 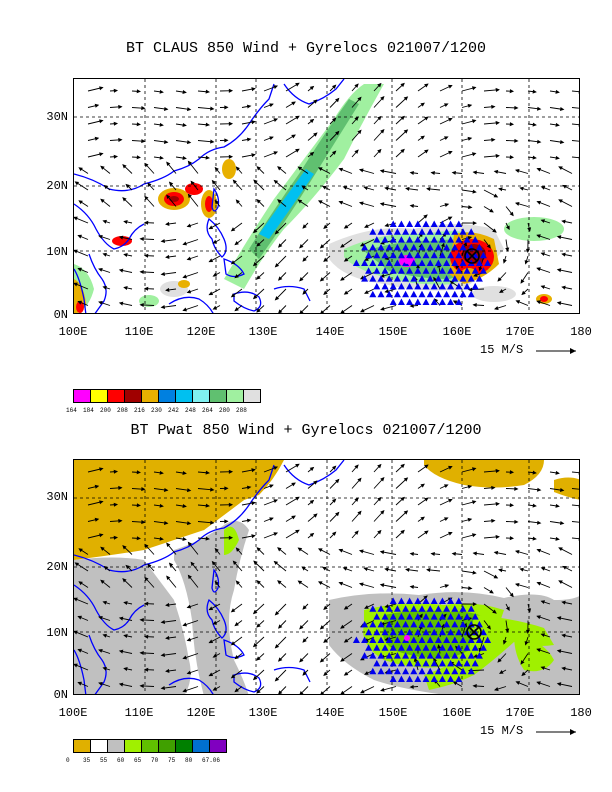 I want to click on panel2-lat-30n: 30N, so click(x=57, y=497).